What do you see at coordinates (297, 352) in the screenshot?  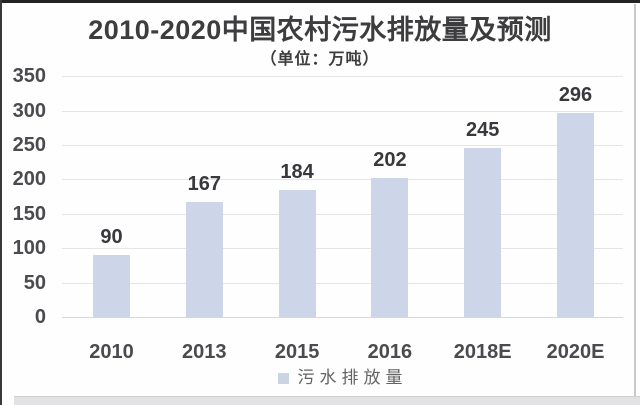 I see `x-axis-label: 2015` at bounding box center [297, 352].